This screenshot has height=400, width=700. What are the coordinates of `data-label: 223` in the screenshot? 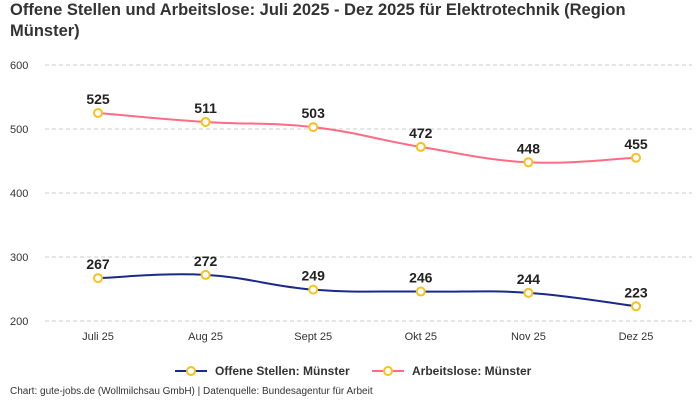 It's located at (636, 292).